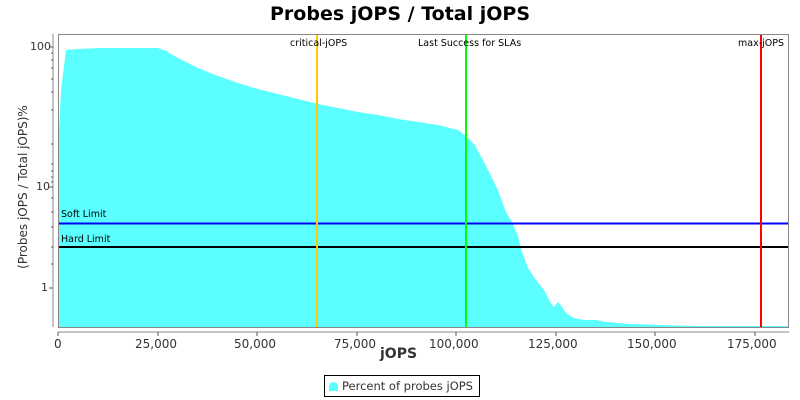 The image size is (800, 400). Describe the element at coordinates (652, 344) in the screenshot. I see `x-tick-label-150000: 150,000` at that location.